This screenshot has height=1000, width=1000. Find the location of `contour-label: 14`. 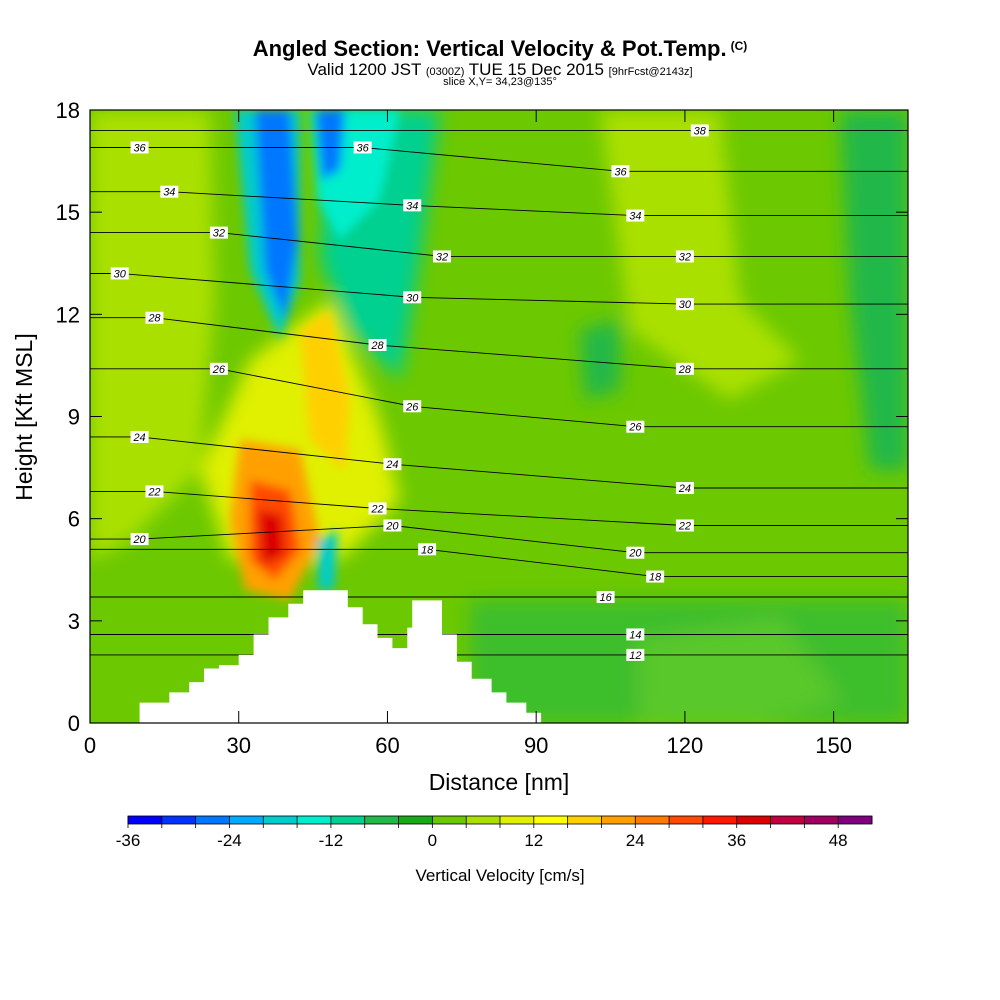

contour-label: 14 is located at coordinates (635, 634).